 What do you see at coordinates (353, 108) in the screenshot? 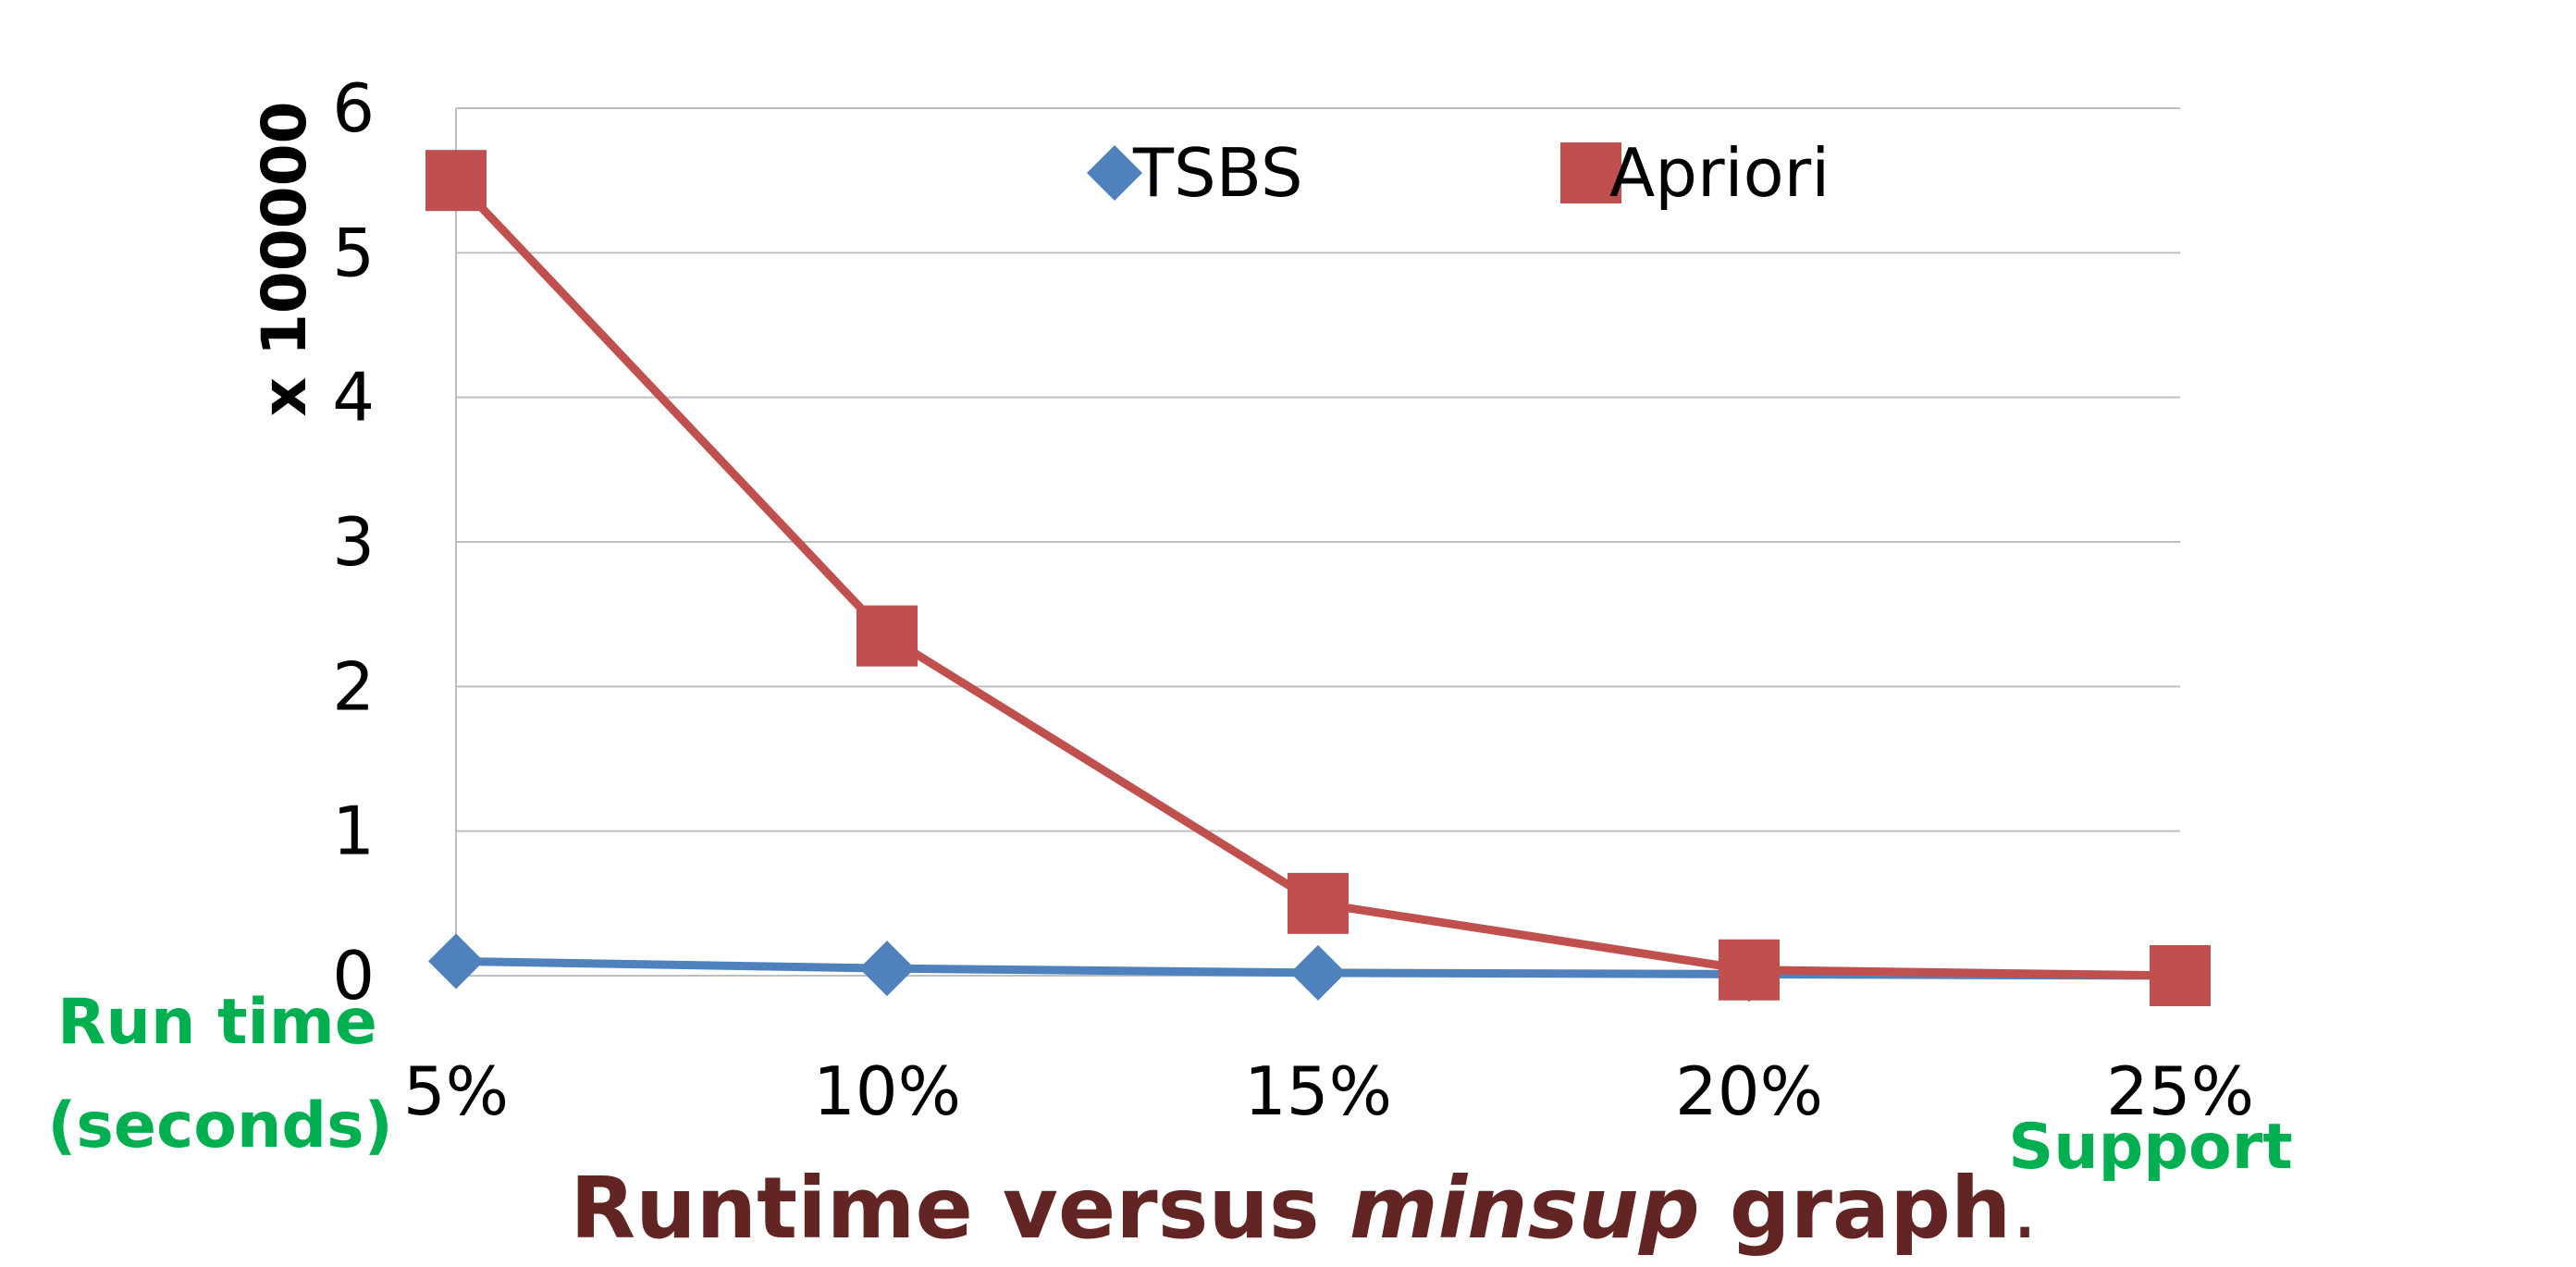
I see `y-tick-label: 6` at bounding box center [353, 108].